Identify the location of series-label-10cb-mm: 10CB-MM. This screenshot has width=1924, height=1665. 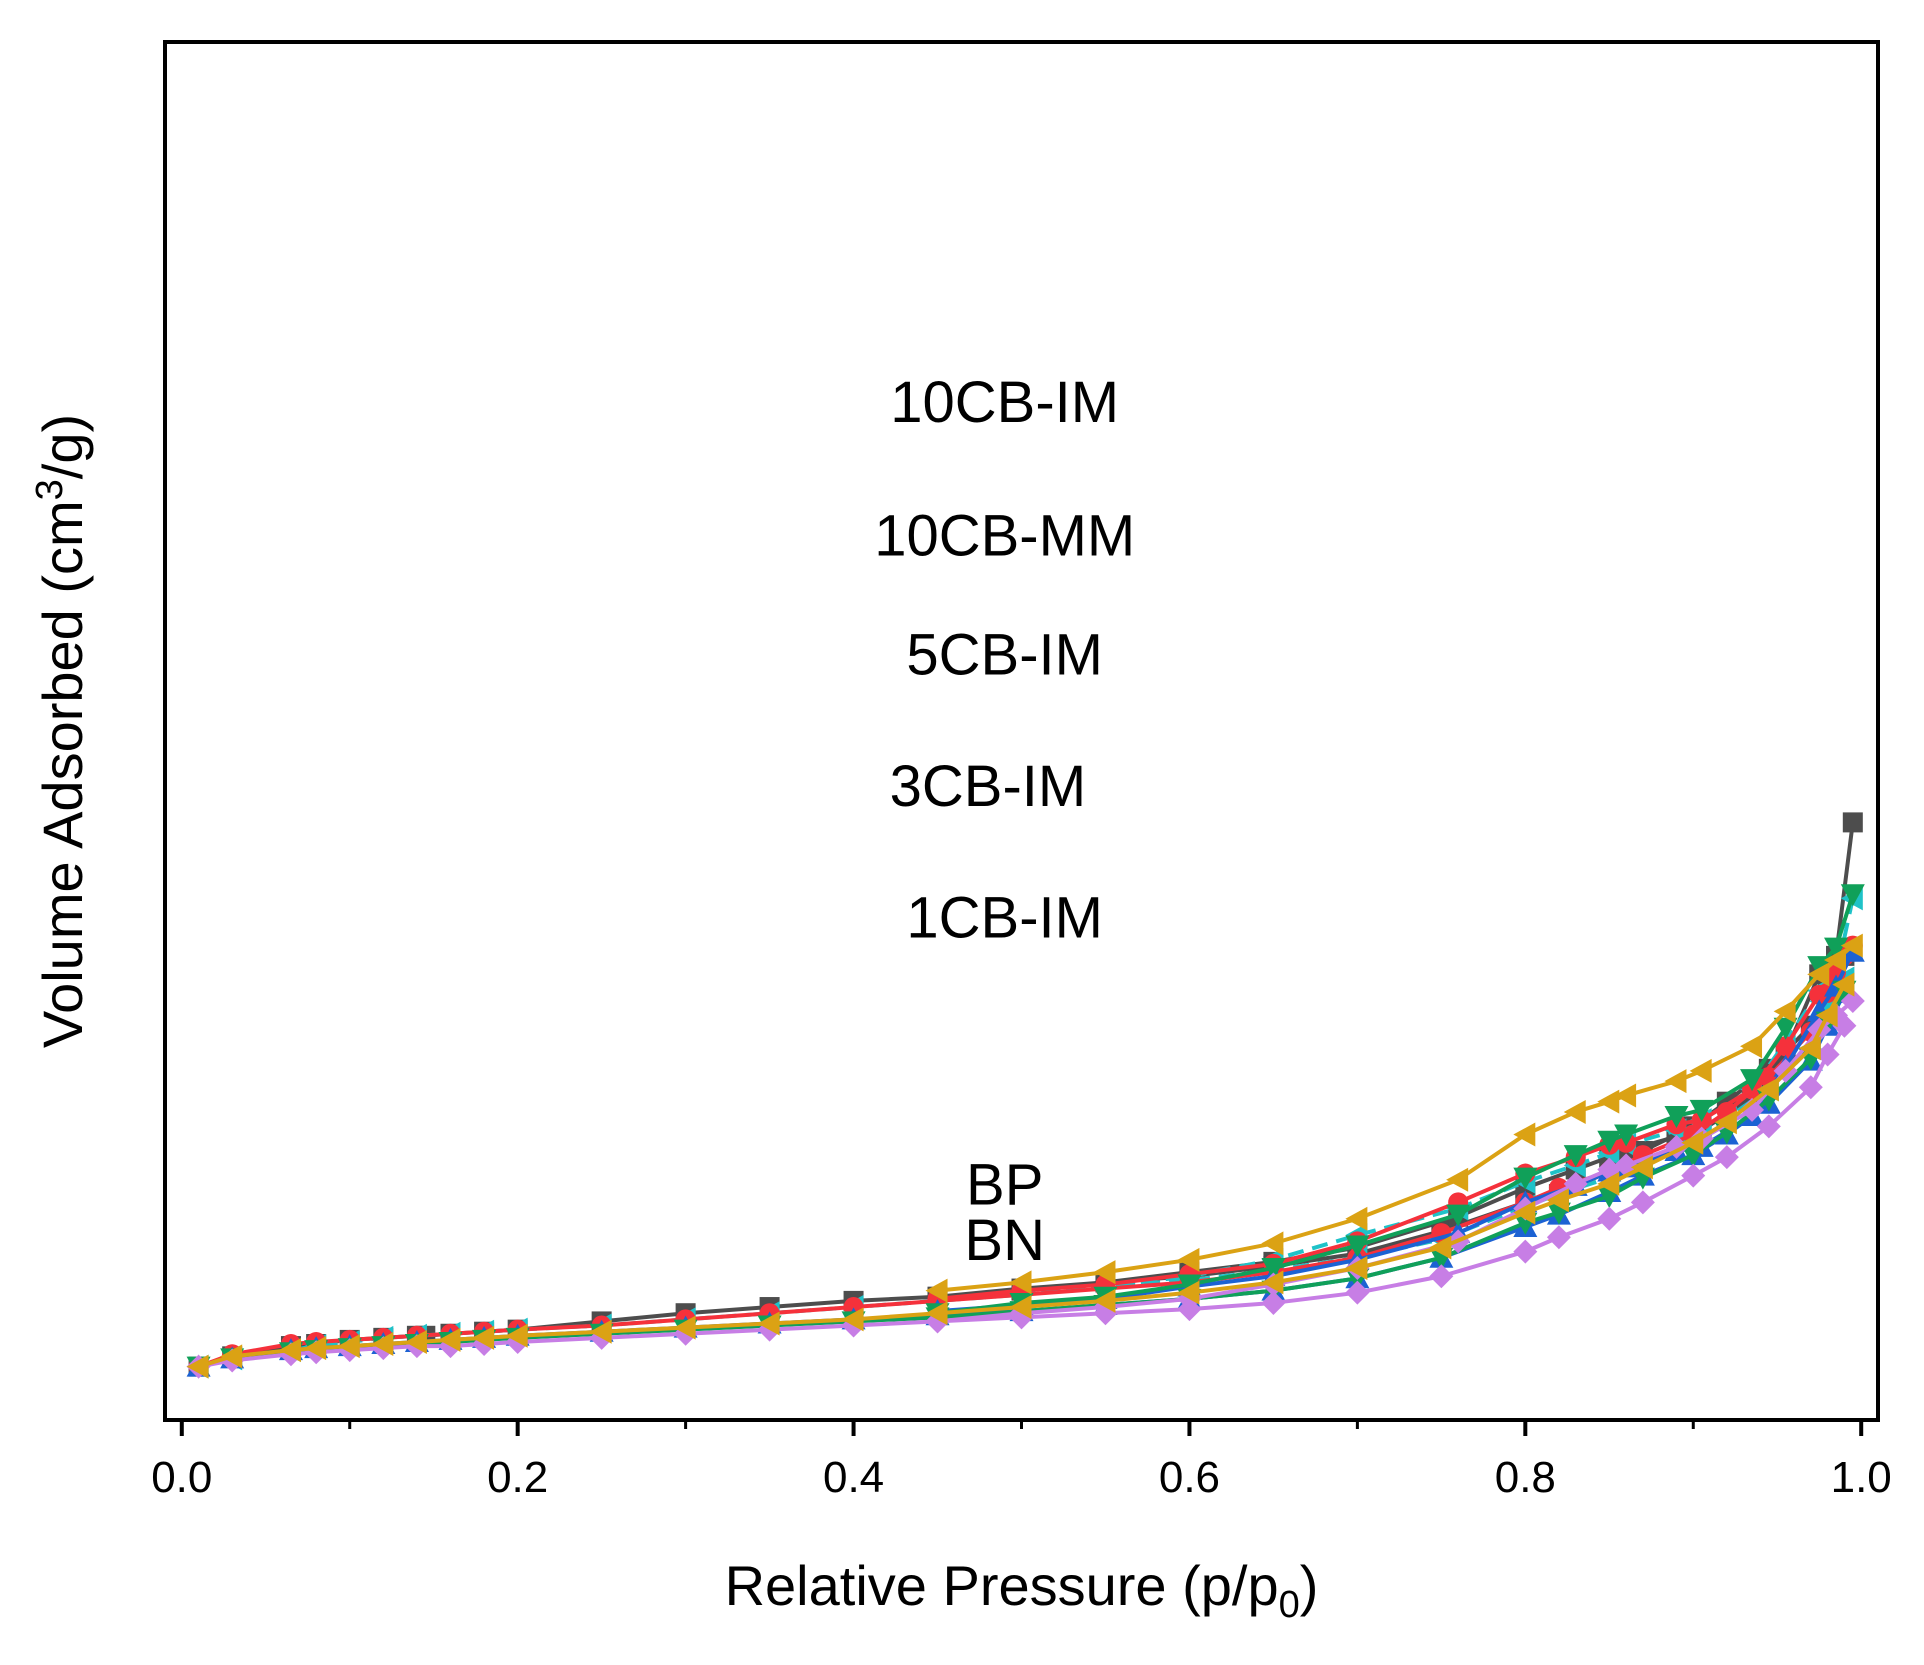
(1004, 535).